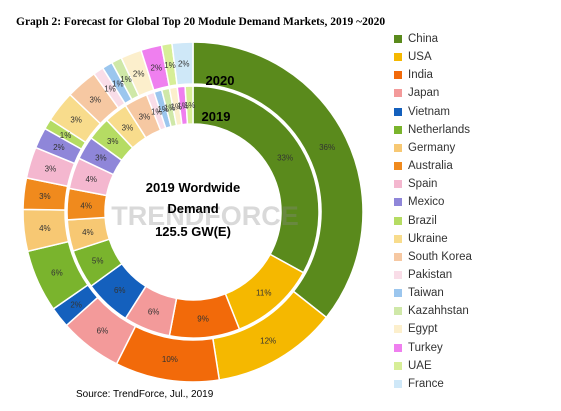 This screenshot has height=411, width=561. Describe the element at coordinates (59, 147) in the screenshot. I see `slice-label-2020-mexico: 2%` at that location.